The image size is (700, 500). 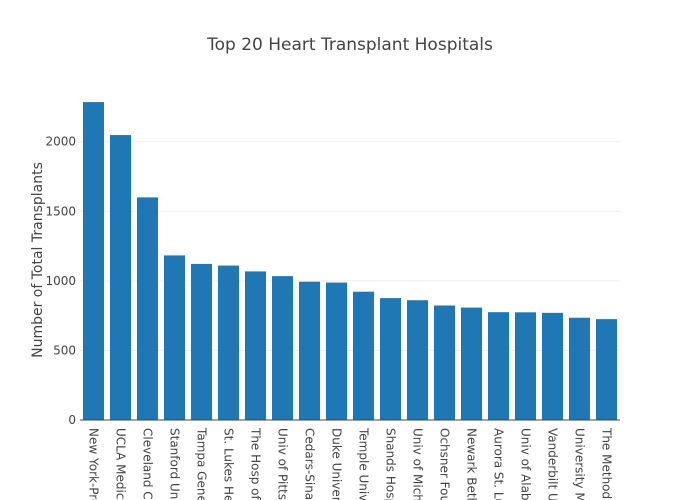 What do you see at coordinates (580, 464) in the screenshot?
I see `x-tick-label: University Me` at bounding box center [580, 464].